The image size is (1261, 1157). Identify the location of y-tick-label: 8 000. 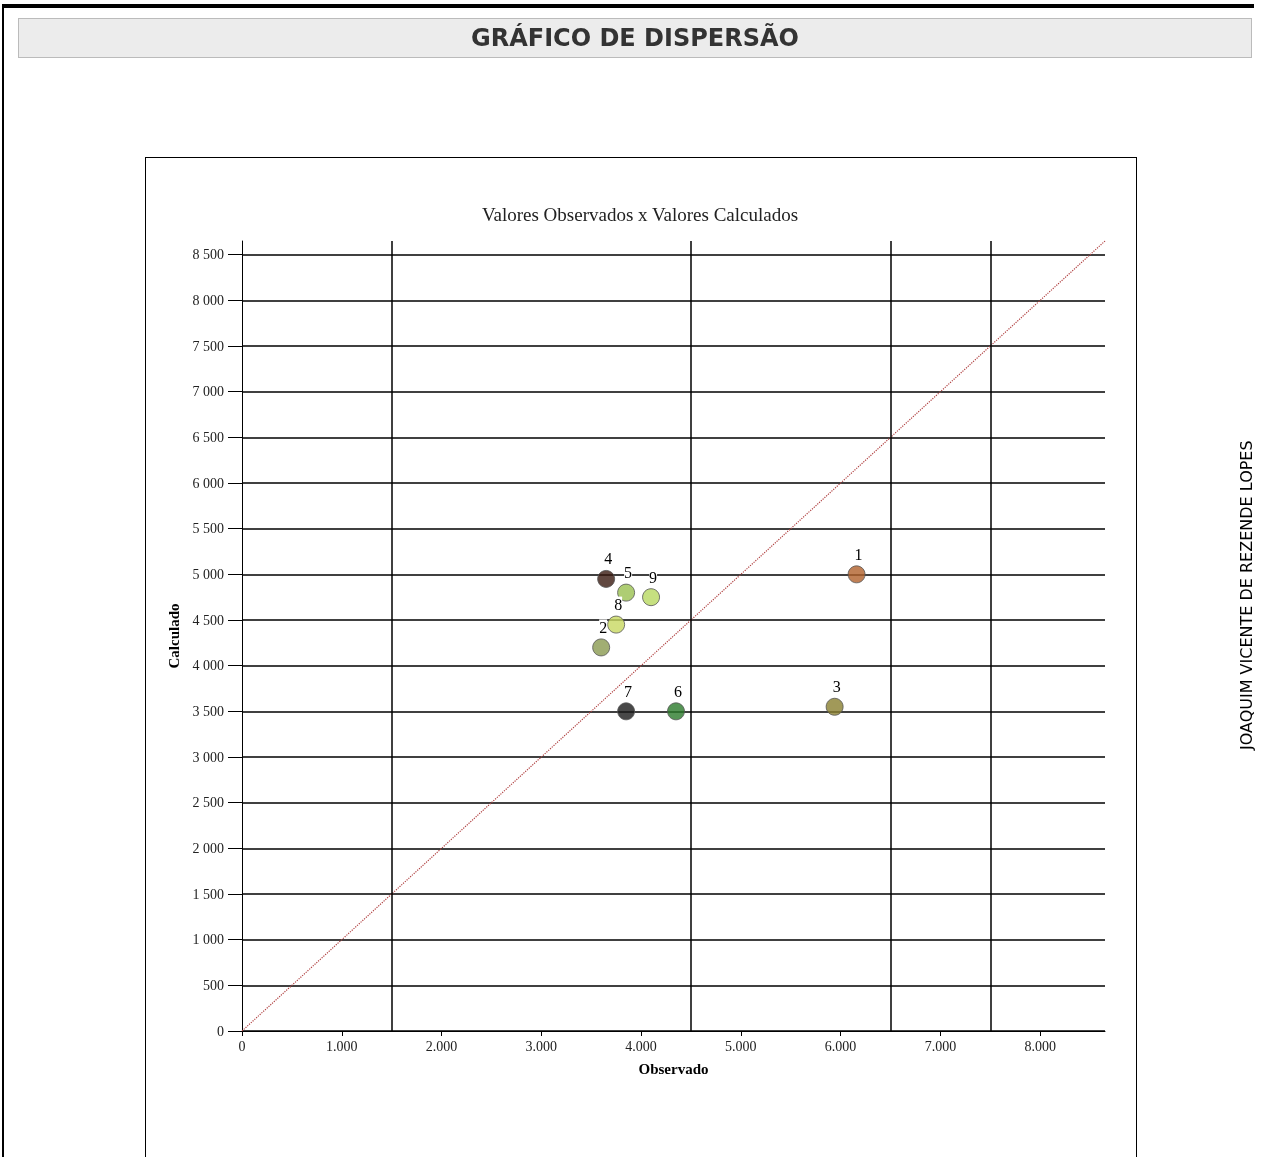
(208, 300).